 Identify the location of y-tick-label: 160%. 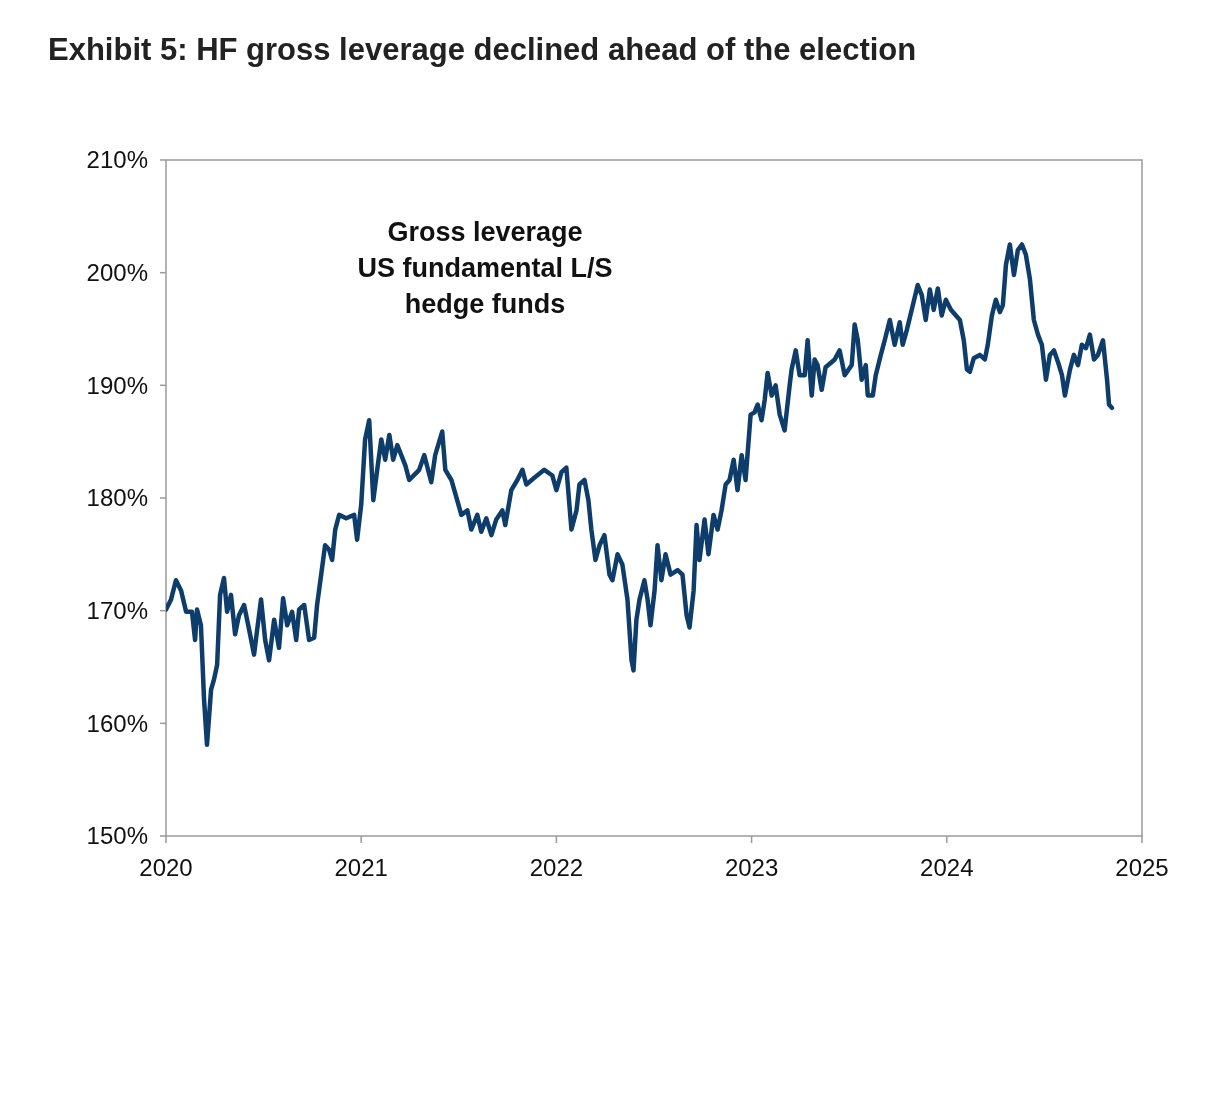
(117, 723).